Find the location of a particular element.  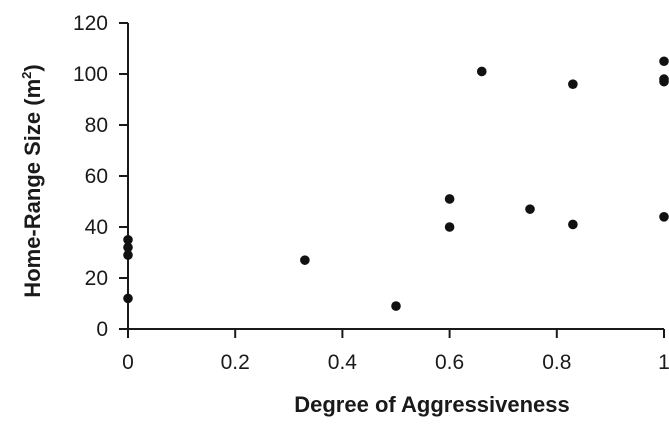

x-axis-ticks: 0 0.2 0.4 0.6 0.8 1 is located at coordinates (395, 351).